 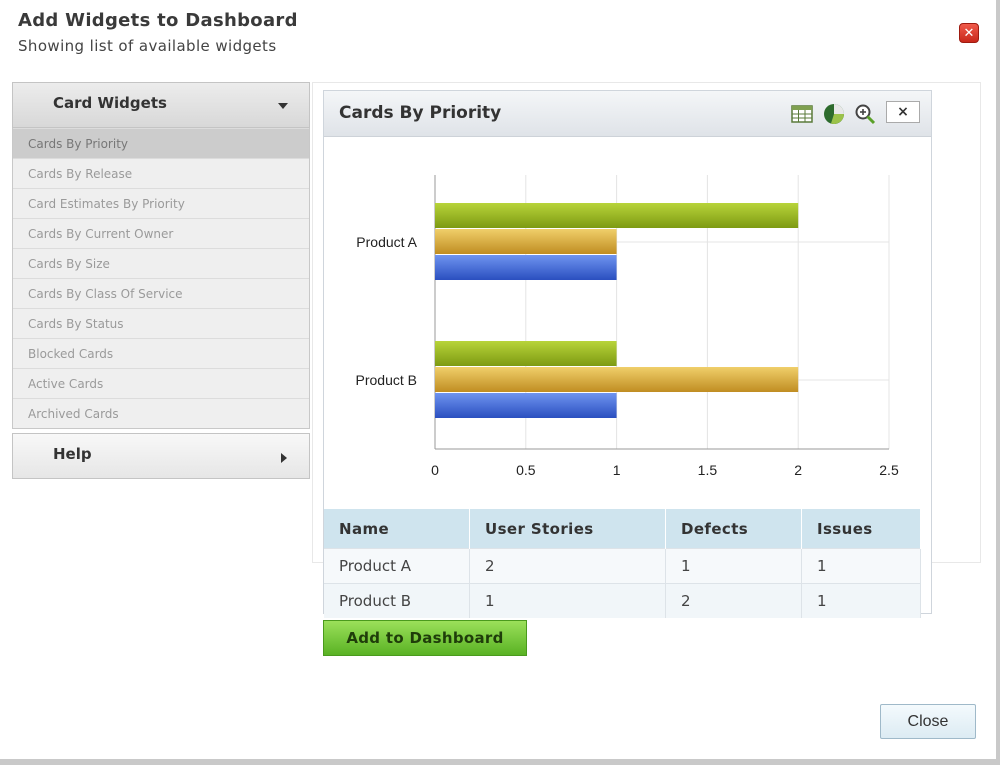 I want to click on category-label: Product A, so click(x=386, y=242).